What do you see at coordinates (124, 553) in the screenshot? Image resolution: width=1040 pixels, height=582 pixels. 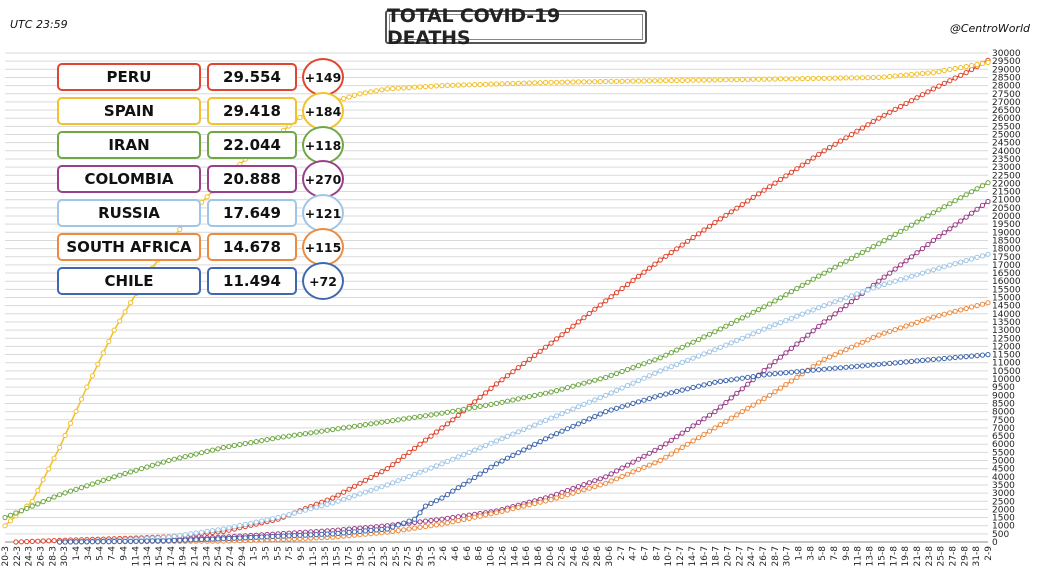 I see `x-tick-label: 9-4` at bounding box center [124, 553].